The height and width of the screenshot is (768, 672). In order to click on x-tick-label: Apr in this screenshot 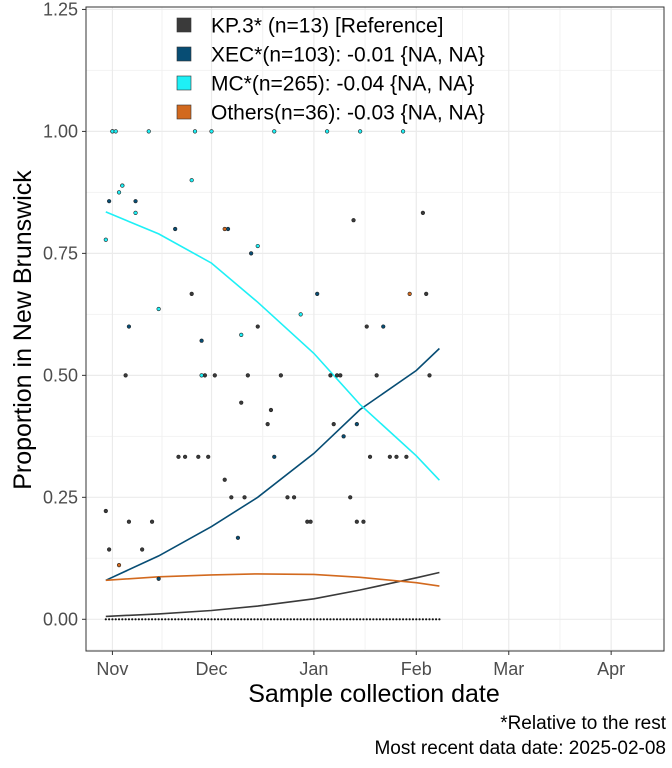, I will do `click(611, 669)`.